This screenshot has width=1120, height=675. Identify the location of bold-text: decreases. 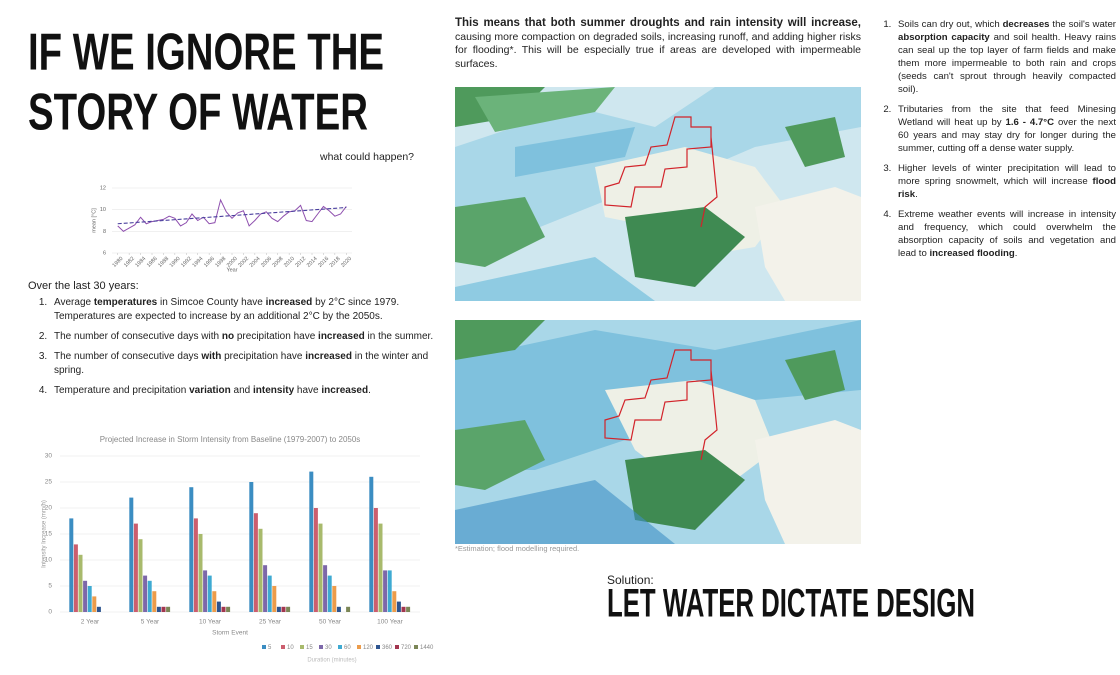
(1026, 24).